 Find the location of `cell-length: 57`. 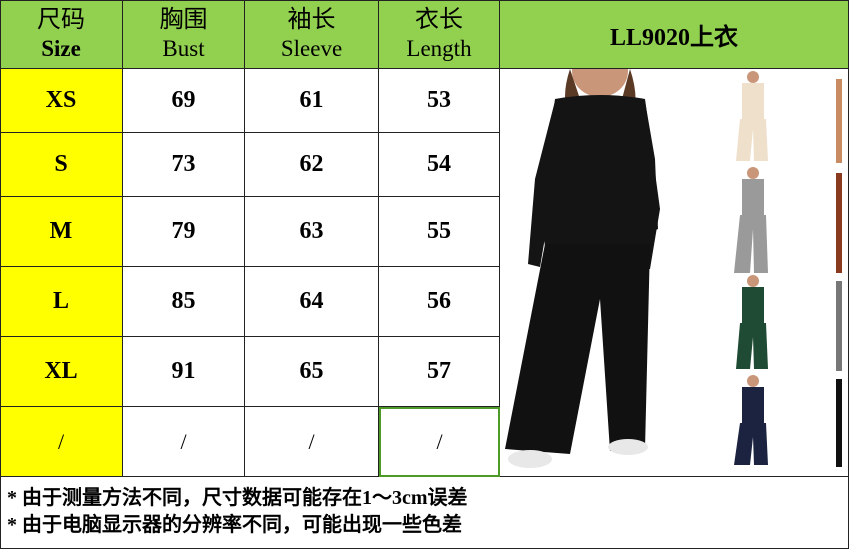

cell-length: 57 is located at coordinates (439, 372).